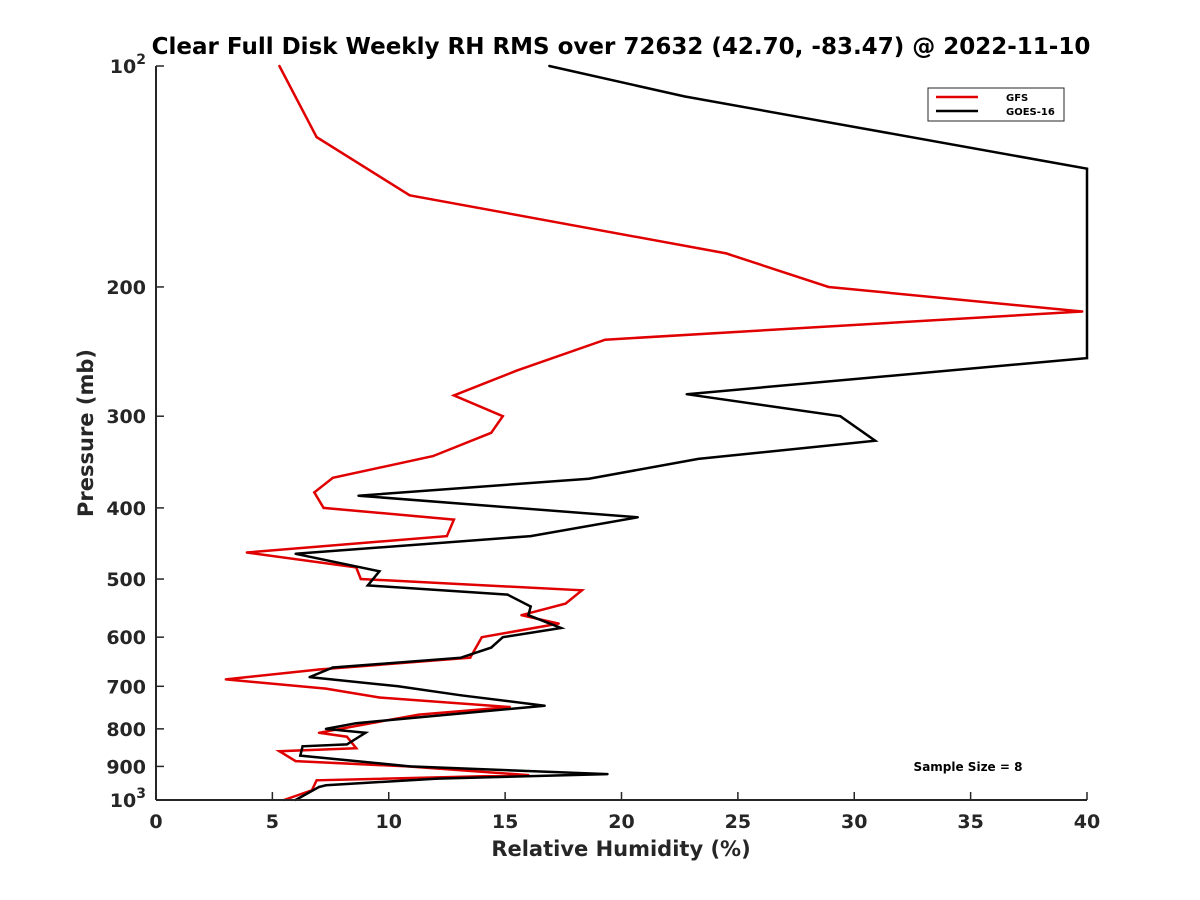 The width and height of the screenshot is (1200, 900). Describe the element at coordinates (968, 767) in the screenshot. I see `sample-size-annotation: Sample Size = 8` at that location.